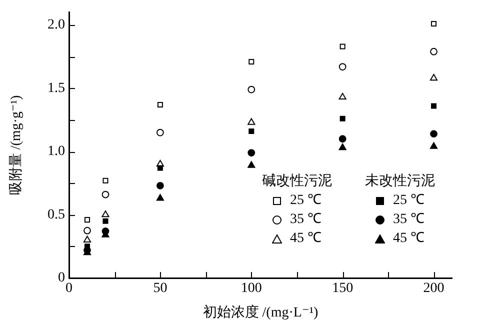 Image resolution: width=484 pixels, height=325 pixels. Describe the element at coordinates (260, 312) in the screenshot. I see `x-axis-title: 初始浓度 /(mg·L⁻¹)` at that location.